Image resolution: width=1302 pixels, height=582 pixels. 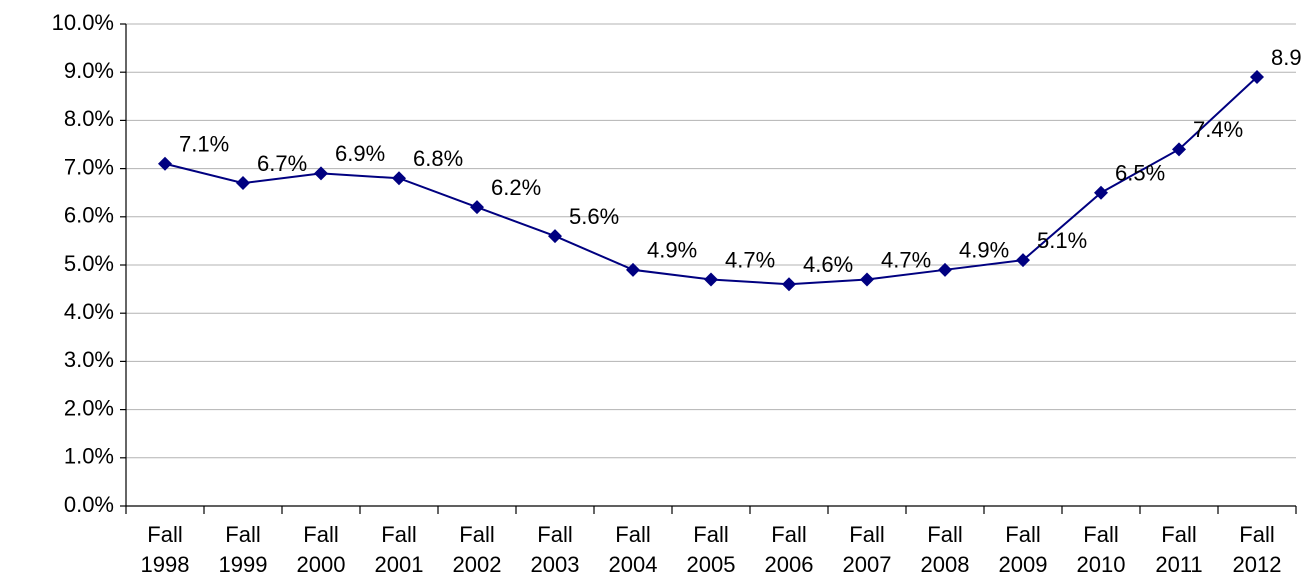 What do you see at coordinates (1178, 549) in the screenshot?
I see `x-tick-label: Fall 2011` at bounding box center [1178, 549].